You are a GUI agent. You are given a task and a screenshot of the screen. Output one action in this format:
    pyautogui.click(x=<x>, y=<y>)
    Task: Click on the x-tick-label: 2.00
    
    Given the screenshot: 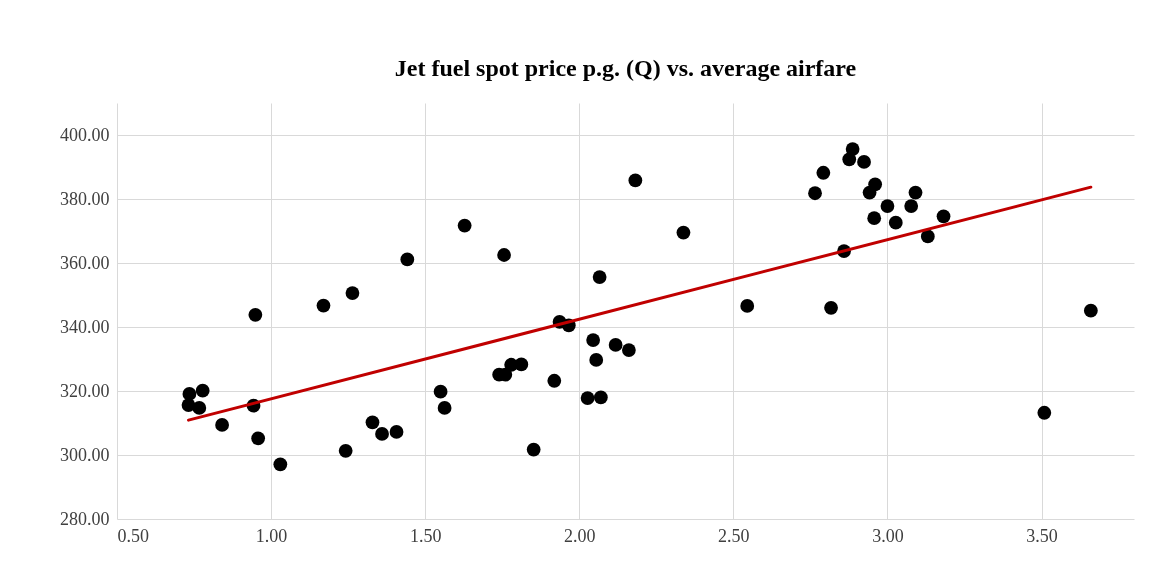 What is the action you would take?
    pyautogui.click(x=580, y=535)
    